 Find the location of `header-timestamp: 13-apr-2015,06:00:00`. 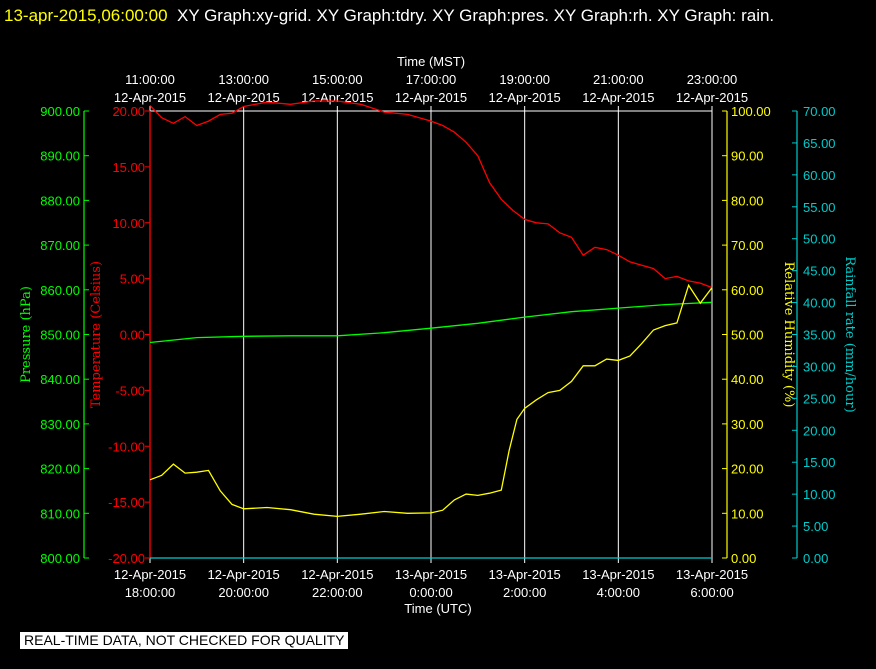

header-timestamp: 13-apr-2015,06:00:00 is located at coordinates (86, 15).